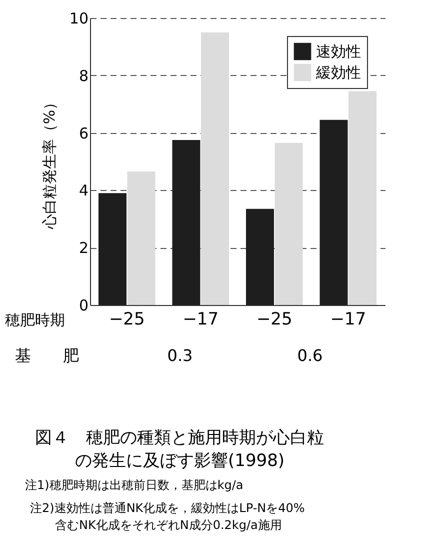 The height and width of the screenshot is (538, 428). I want to click on y-tick-label: 6, so click(83, 133).